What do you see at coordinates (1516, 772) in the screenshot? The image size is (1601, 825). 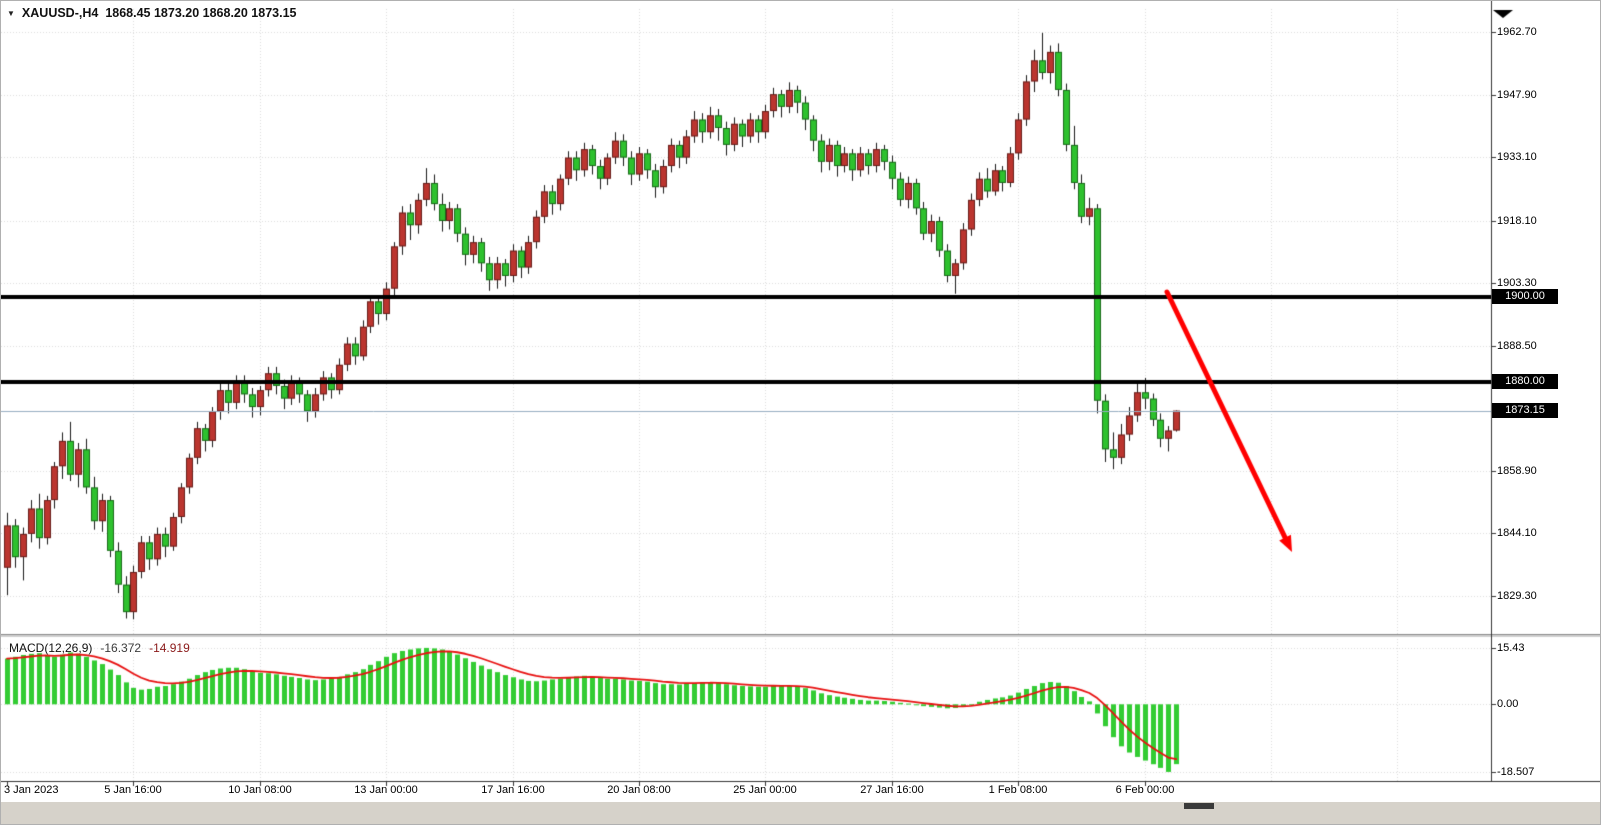 I see `macd-axis-label: -18.507` at bounding box center [1516, 772].